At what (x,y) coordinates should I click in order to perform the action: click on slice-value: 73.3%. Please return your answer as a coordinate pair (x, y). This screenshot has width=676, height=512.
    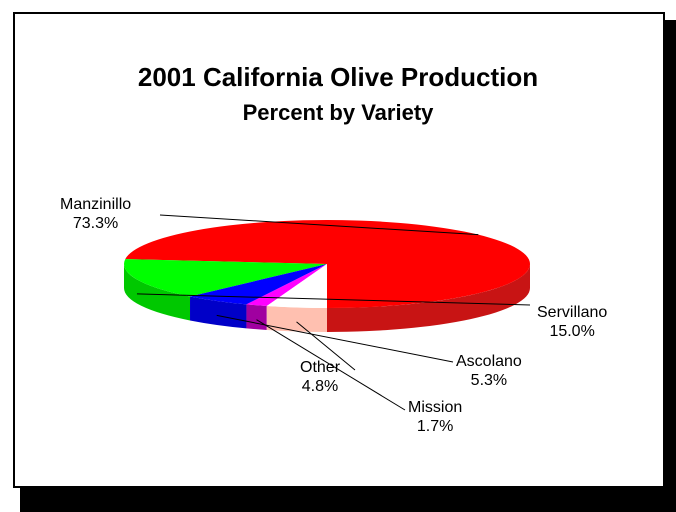
    Looking at the image, I should click on (95, 223).